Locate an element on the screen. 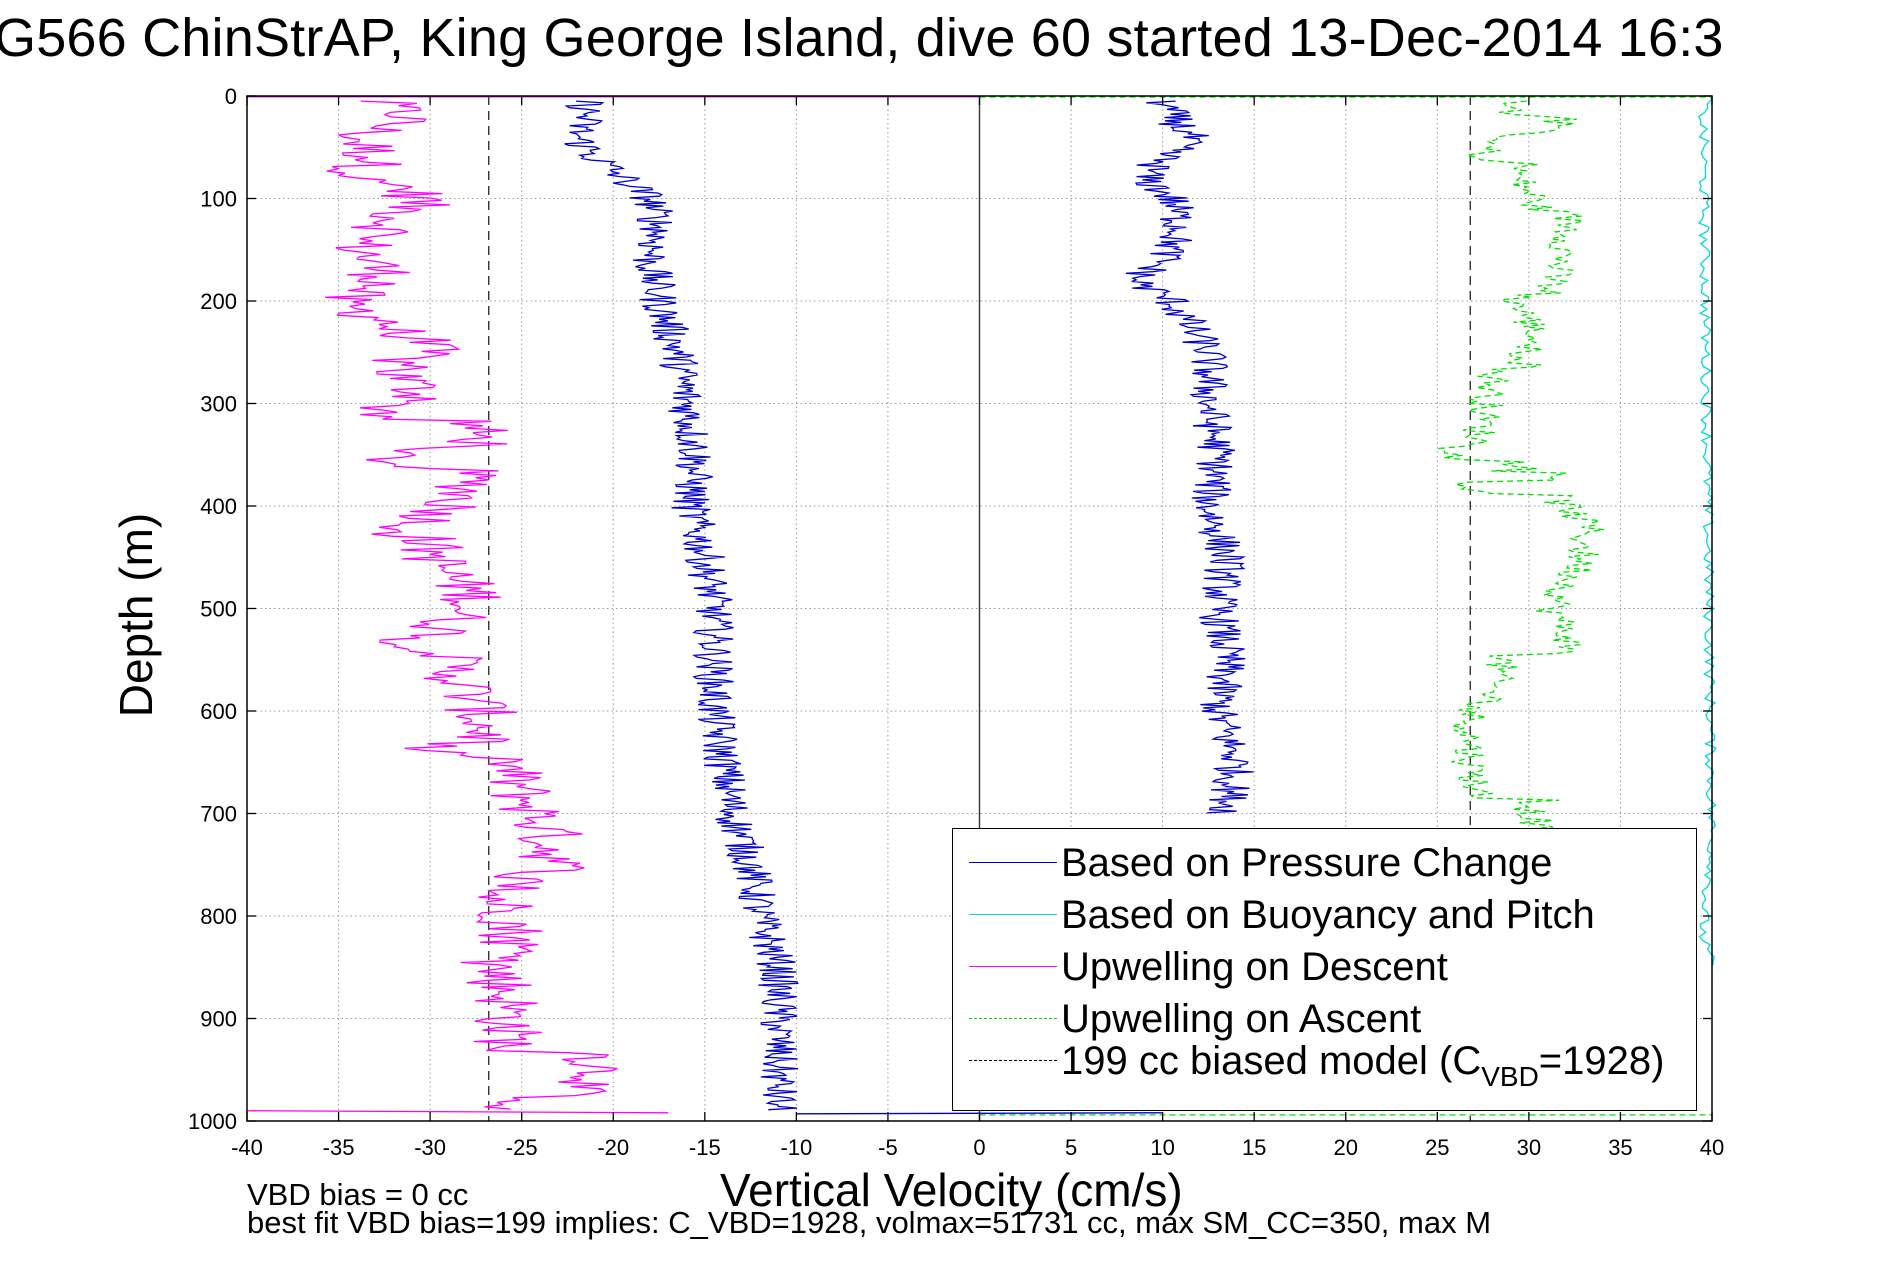  legend-label-pressure: Based on Pressure Change is located at coordinates (1307, 863).